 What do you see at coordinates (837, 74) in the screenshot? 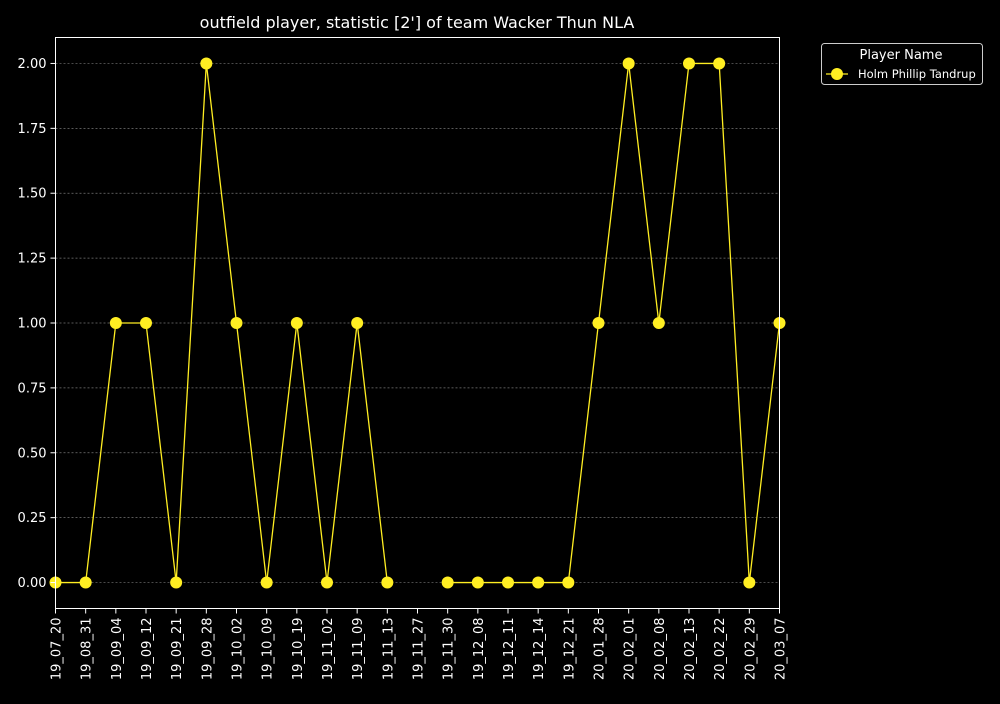
I see `legend-point-marker` at bounding box center [837, 74].